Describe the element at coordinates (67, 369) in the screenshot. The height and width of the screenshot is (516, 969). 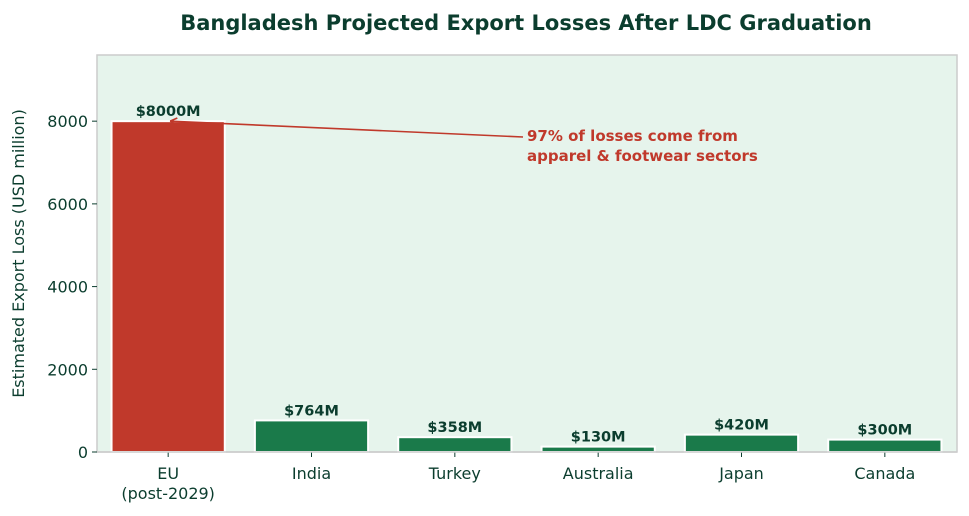
I see `y-tick-label: 2000` at that location.